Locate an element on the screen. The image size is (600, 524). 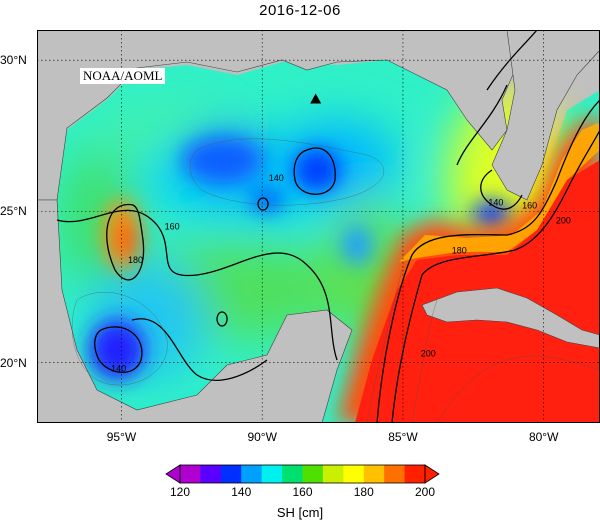
x-tick-label: 85°W is located at coordinates (403, 437).